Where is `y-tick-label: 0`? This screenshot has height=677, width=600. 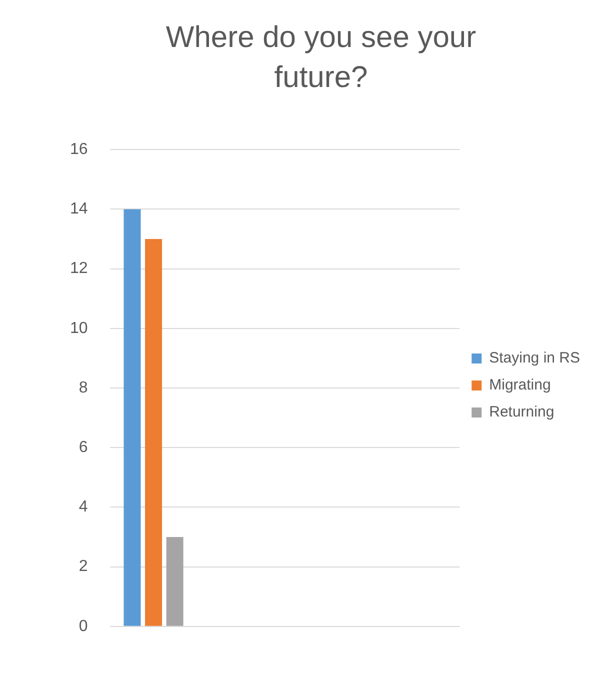
y-tick-label: 0 is located at coordinates (83, 626).